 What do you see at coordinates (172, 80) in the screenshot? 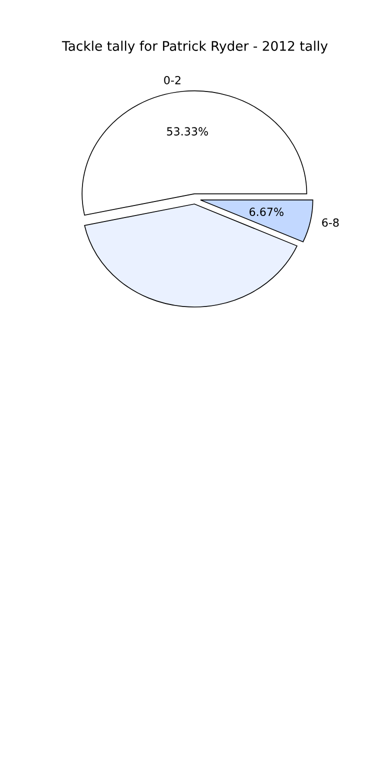
I see `slice-label: 0-2` at bounding box center [172, 80].